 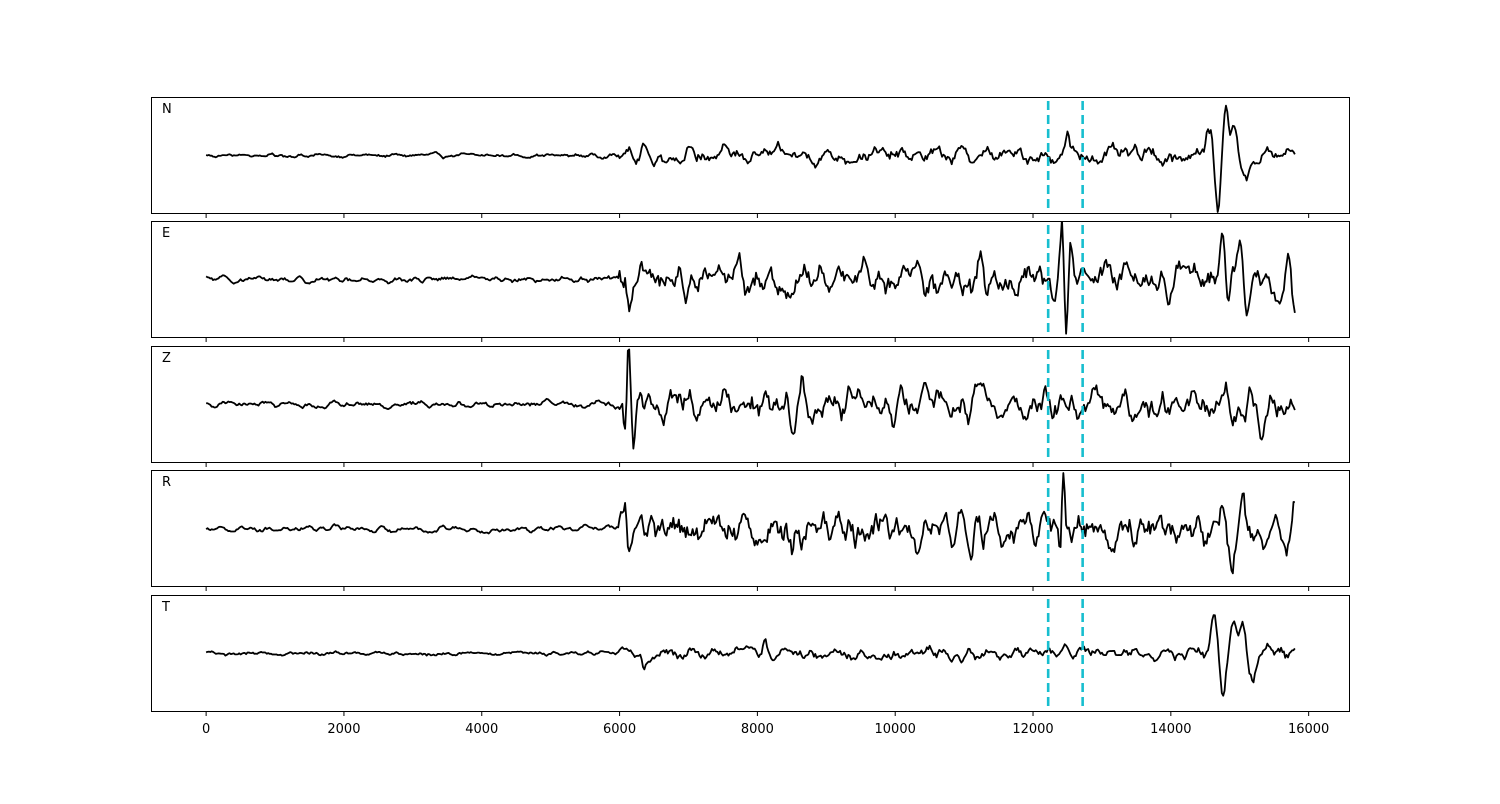 I want to click on panel-frame-t, so click(x=750, y=653).